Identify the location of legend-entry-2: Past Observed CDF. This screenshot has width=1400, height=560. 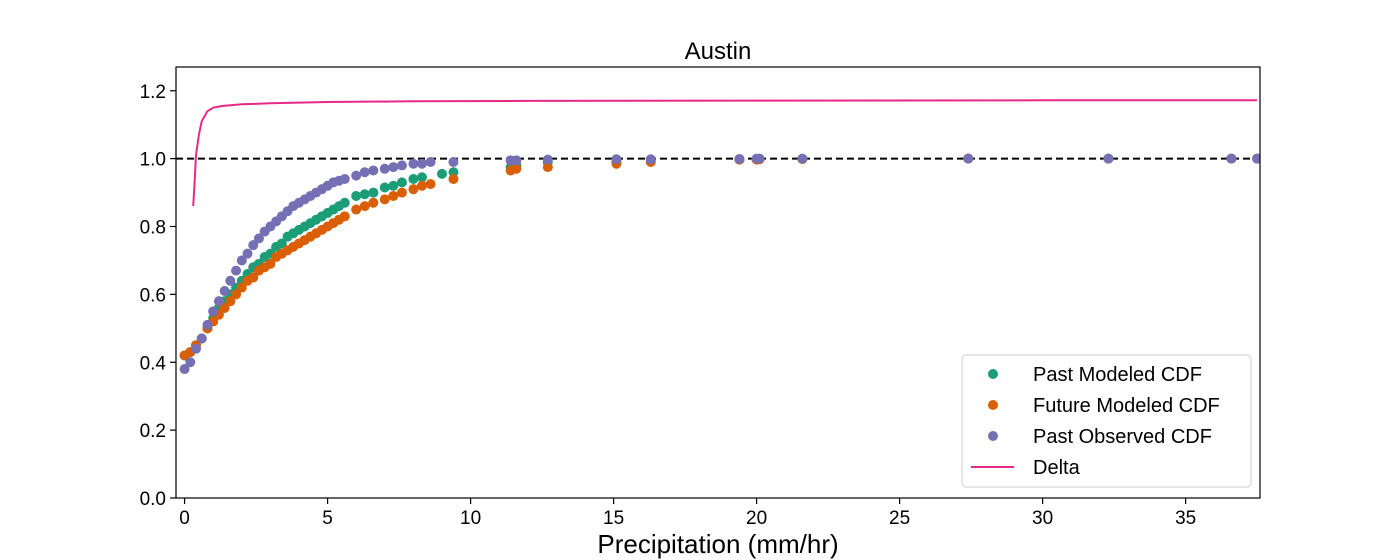
(1100, 437).